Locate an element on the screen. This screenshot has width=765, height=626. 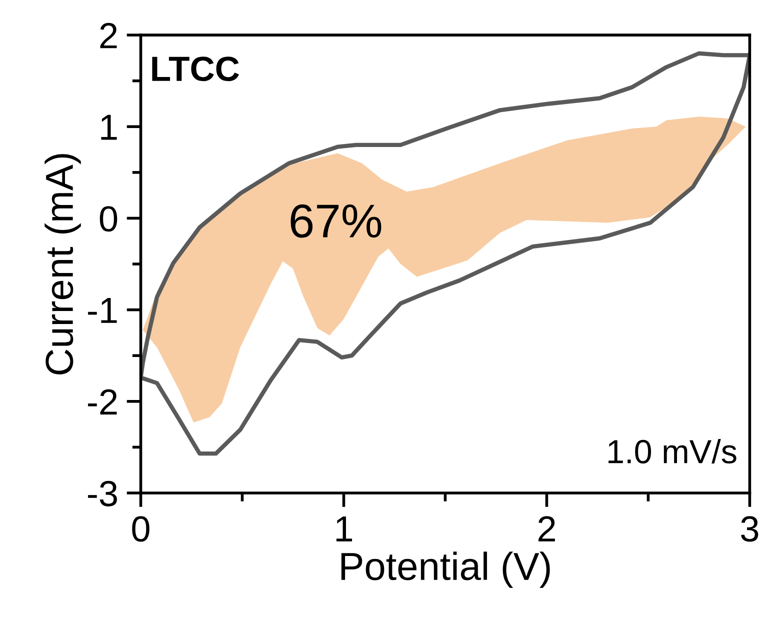
y-tick-label: -2 is located at coordinates (102, 401).